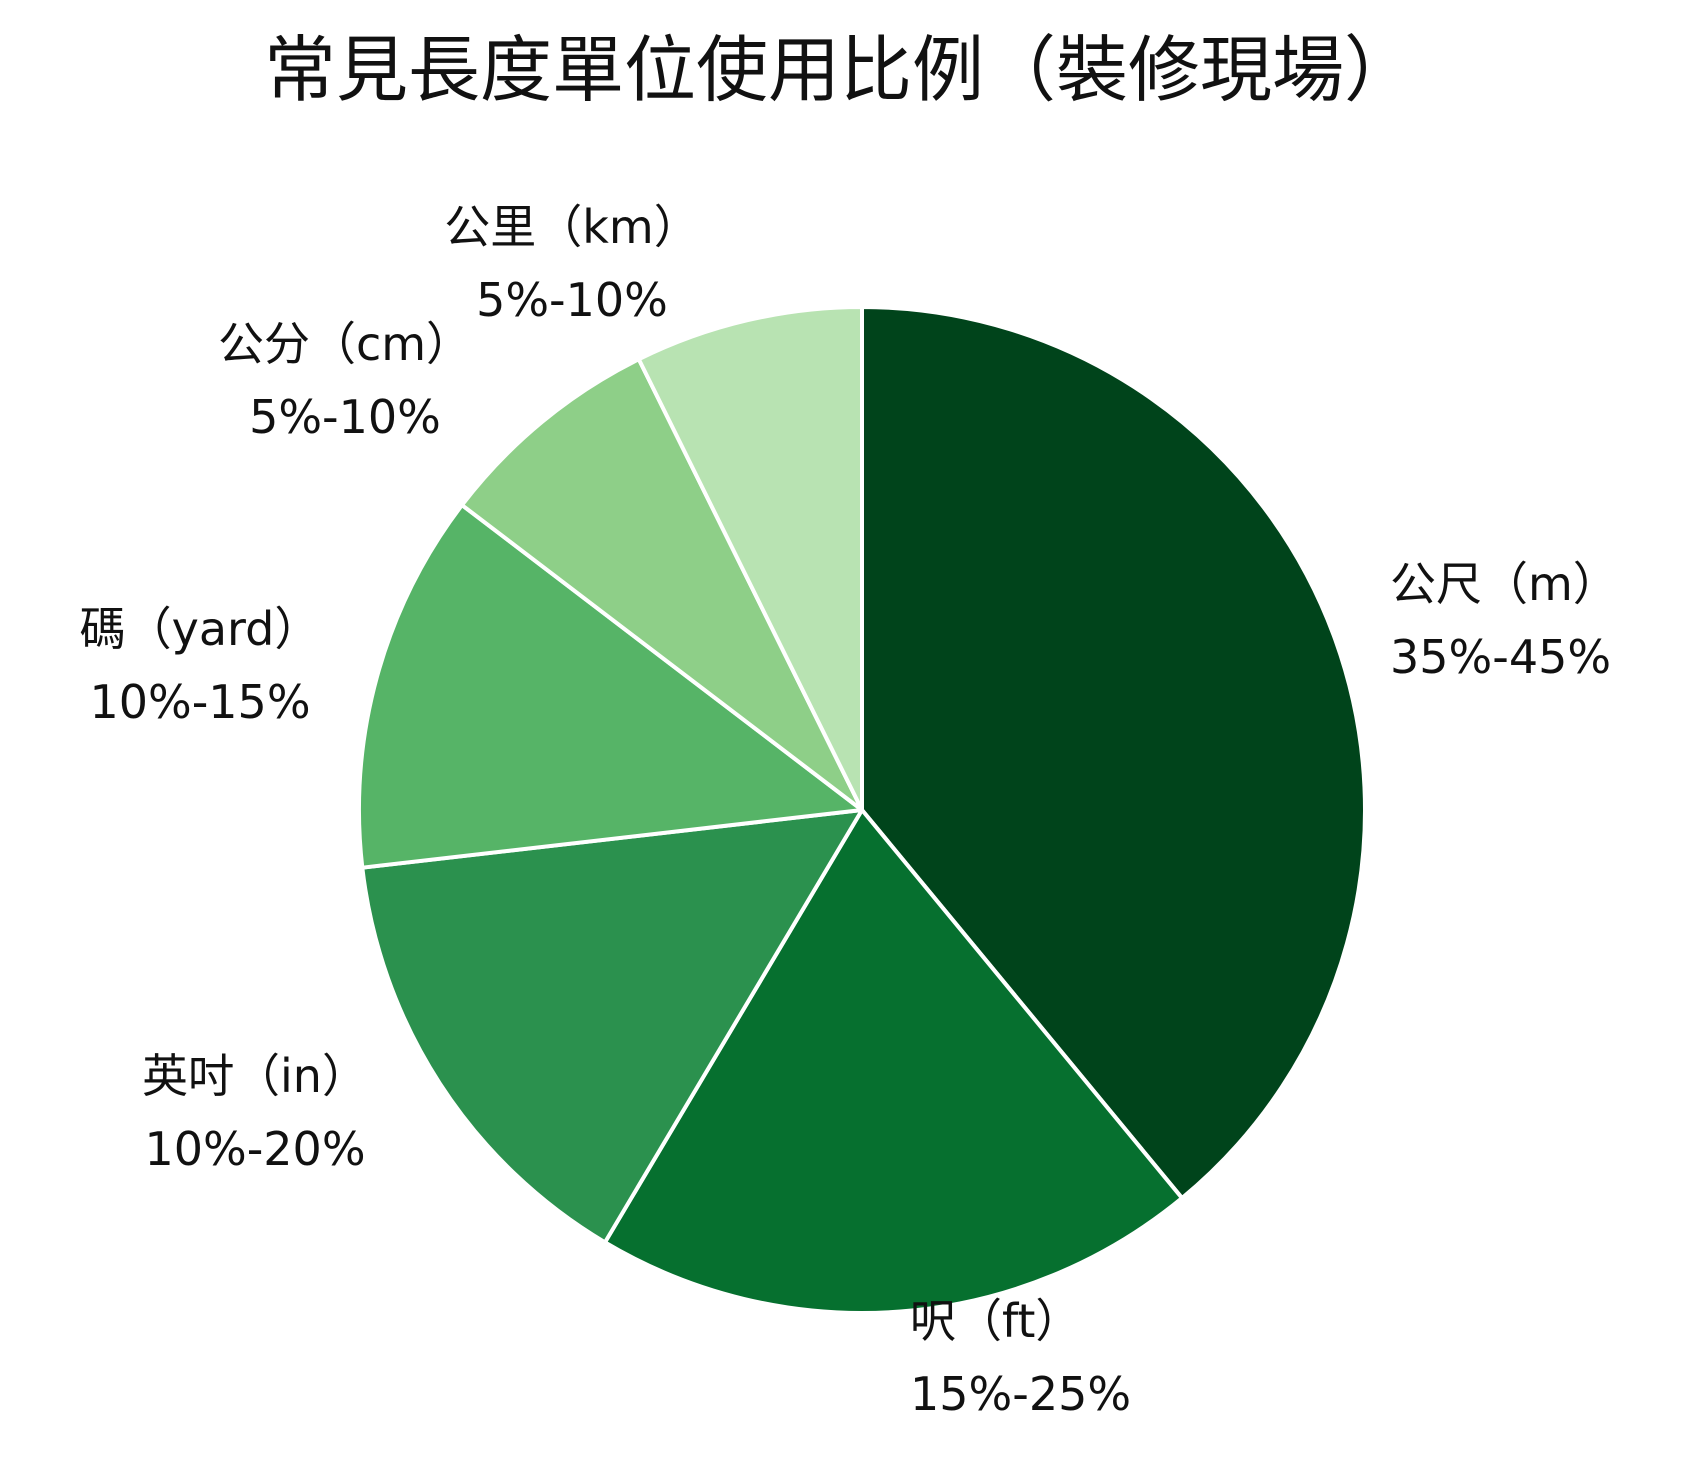 The image size is (1699, 1468). Describe the element at coordinates (1500, 657) in the screenshot. I see `slice-label-range: 35%-45%` at that location.